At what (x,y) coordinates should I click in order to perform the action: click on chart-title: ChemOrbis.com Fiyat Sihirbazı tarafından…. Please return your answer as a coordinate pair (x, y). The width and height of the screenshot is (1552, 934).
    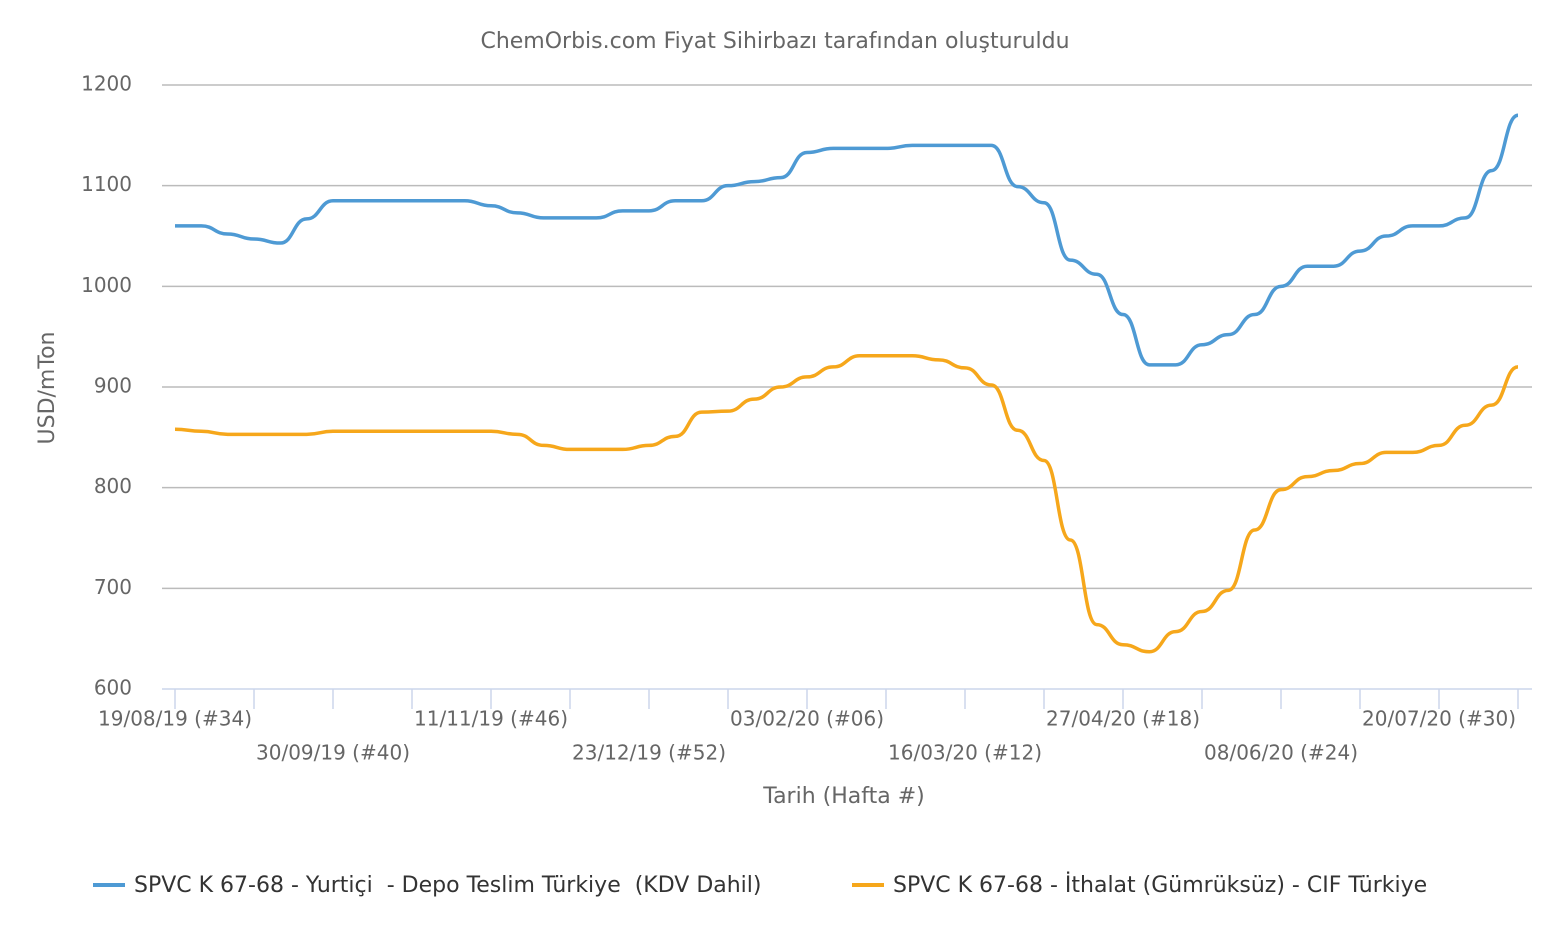
    Looking at the image, I should click on (774, 41).